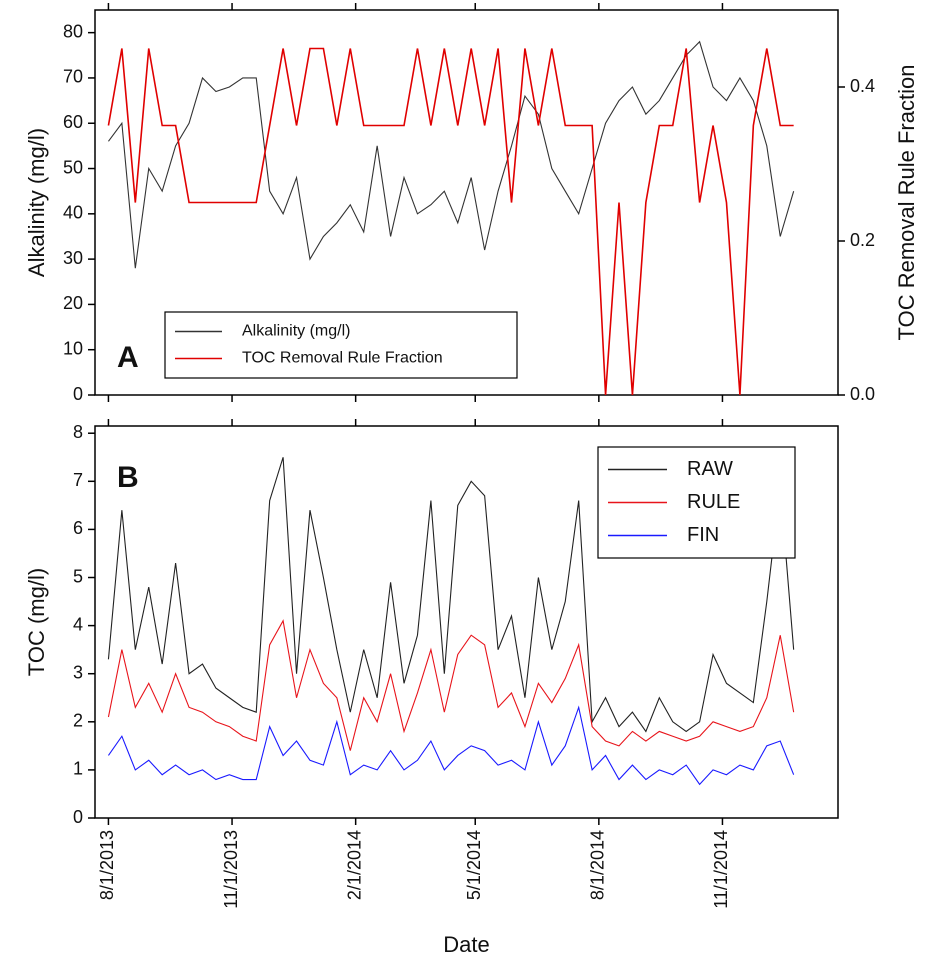 Image resolution: width=925 pixels, height=962 pixels. I want to click on y-tick-label: 30, so click(73, 258).